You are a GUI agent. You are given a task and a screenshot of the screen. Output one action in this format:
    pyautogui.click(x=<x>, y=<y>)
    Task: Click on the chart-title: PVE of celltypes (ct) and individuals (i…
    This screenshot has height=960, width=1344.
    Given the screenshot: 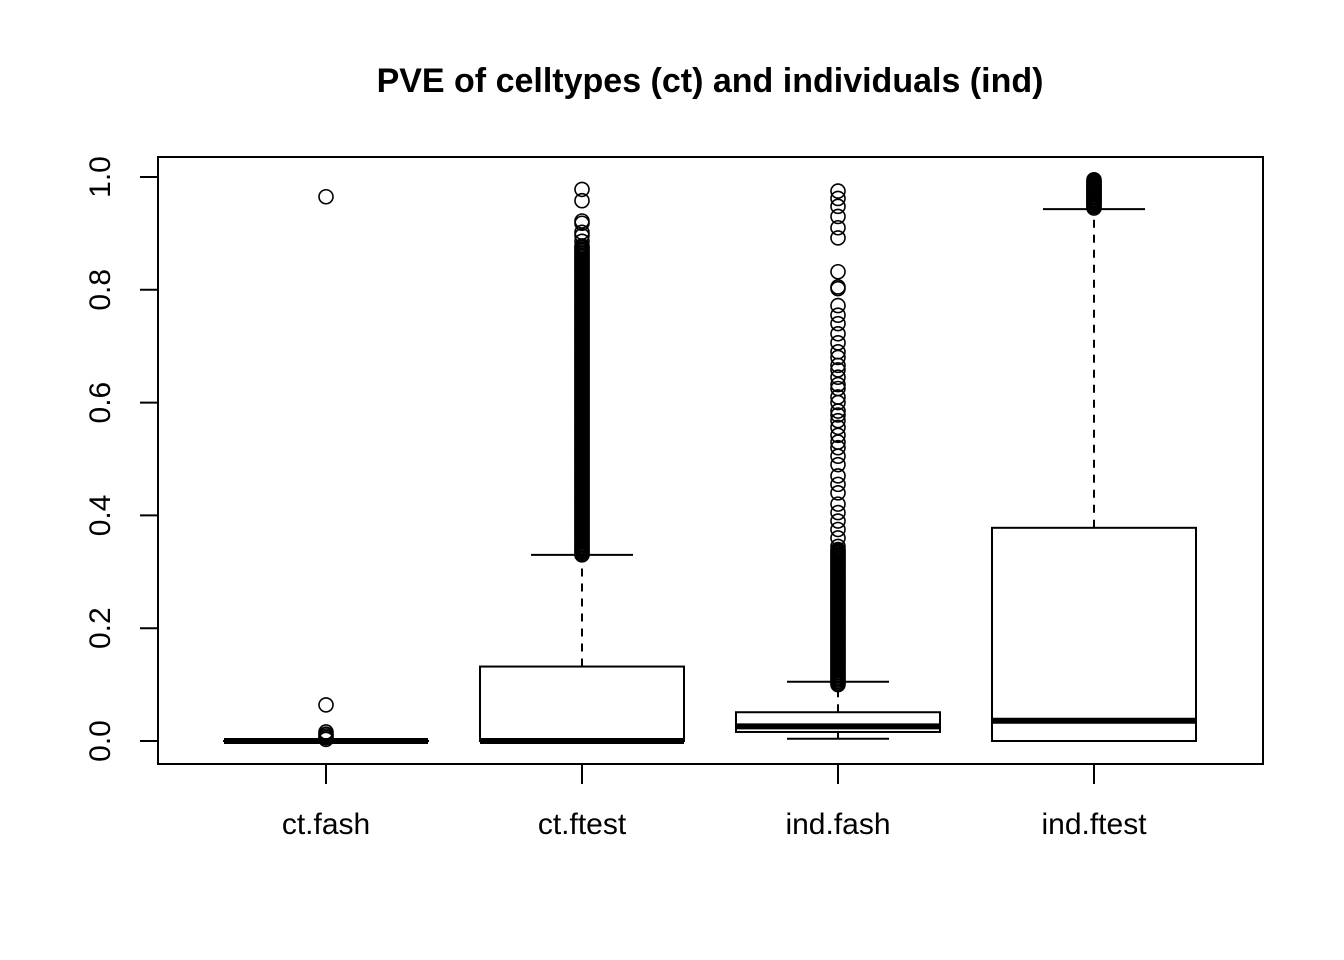 What is the action you would take?
    pyautogui.click(x=710, y=81)
    